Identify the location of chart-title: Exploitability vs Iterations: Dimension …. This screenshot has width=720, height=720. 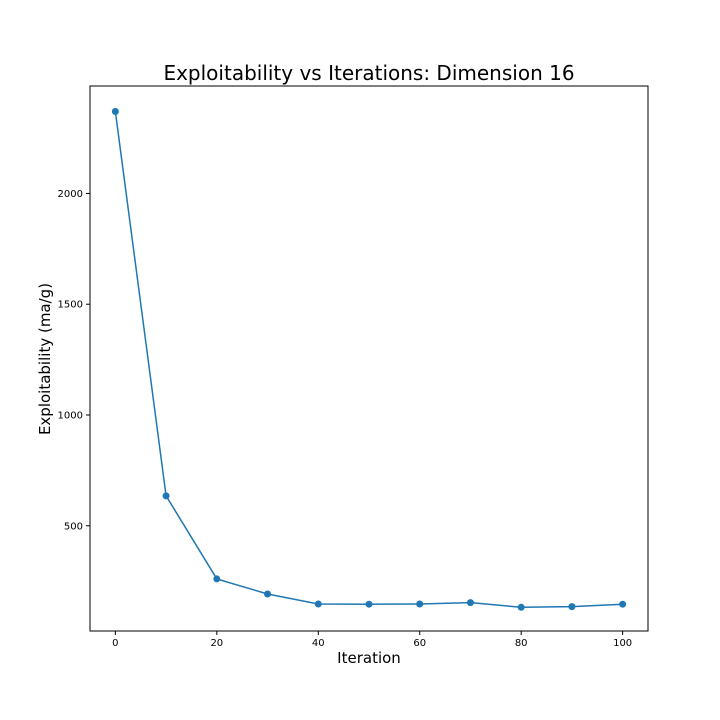
(368, 73).